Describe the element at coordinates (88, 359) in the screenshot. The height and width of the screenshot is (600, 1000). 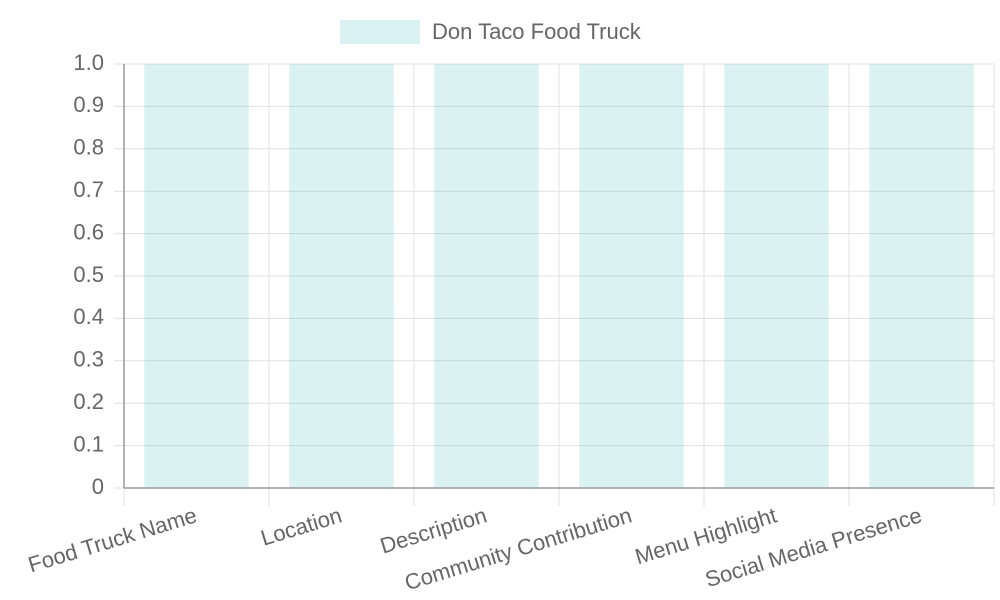
I see `y-tick-label: 0.3` at that location.